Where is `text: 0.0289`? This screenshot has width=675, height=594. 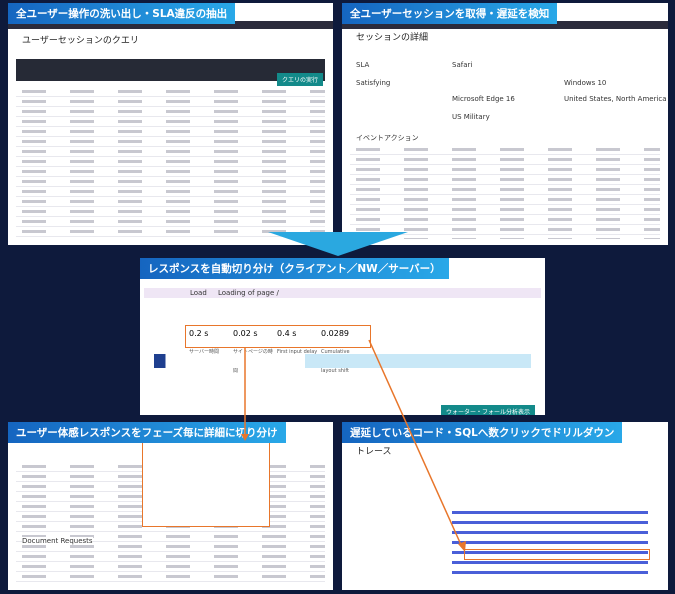 text: 0.0289 is located at coordinates (335, 333).